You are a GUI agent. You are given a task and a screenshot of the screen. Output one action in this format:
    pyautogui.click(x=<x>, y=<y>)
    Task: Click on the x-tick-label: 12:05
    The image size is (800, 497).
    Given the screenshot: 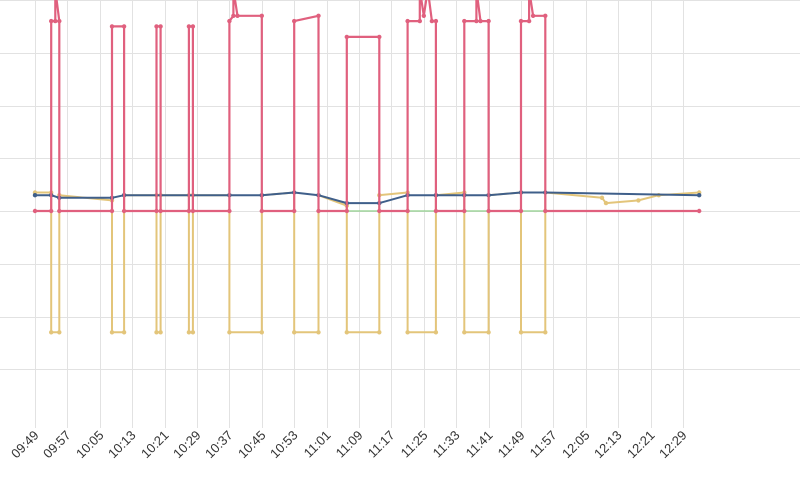 What is the action you would take?
    pyautogui.click(x=576, y=445)
    